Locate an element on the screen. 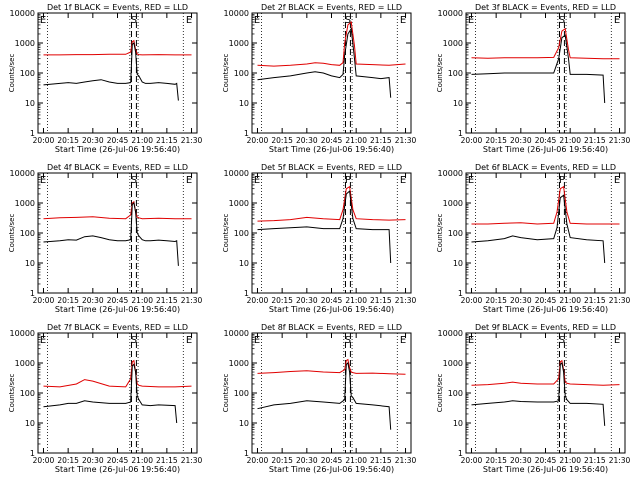 The width and height of the screenshot is (640, 480). panel-title: Det 9f BLACK = Events, RED = LLD is located at coordinates (545, 327).